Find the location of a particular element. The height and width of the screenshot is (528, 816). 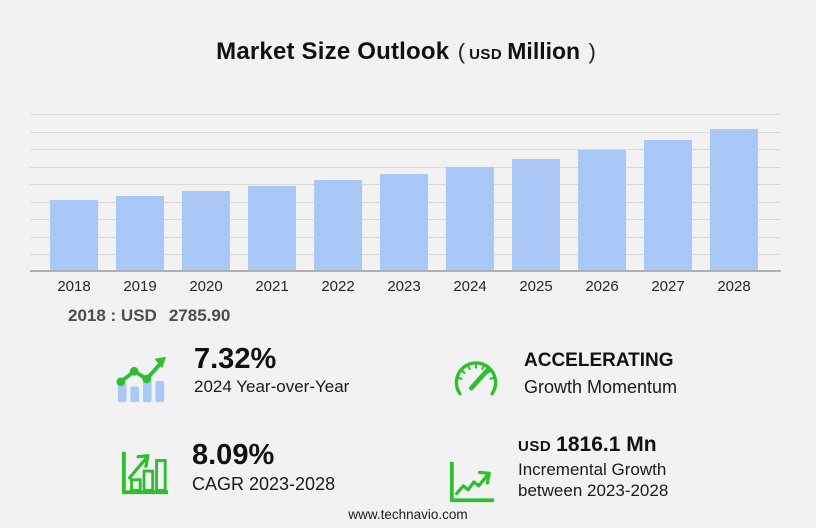

momentum-value: ACCELERATING is located at coordinates (599, 360).